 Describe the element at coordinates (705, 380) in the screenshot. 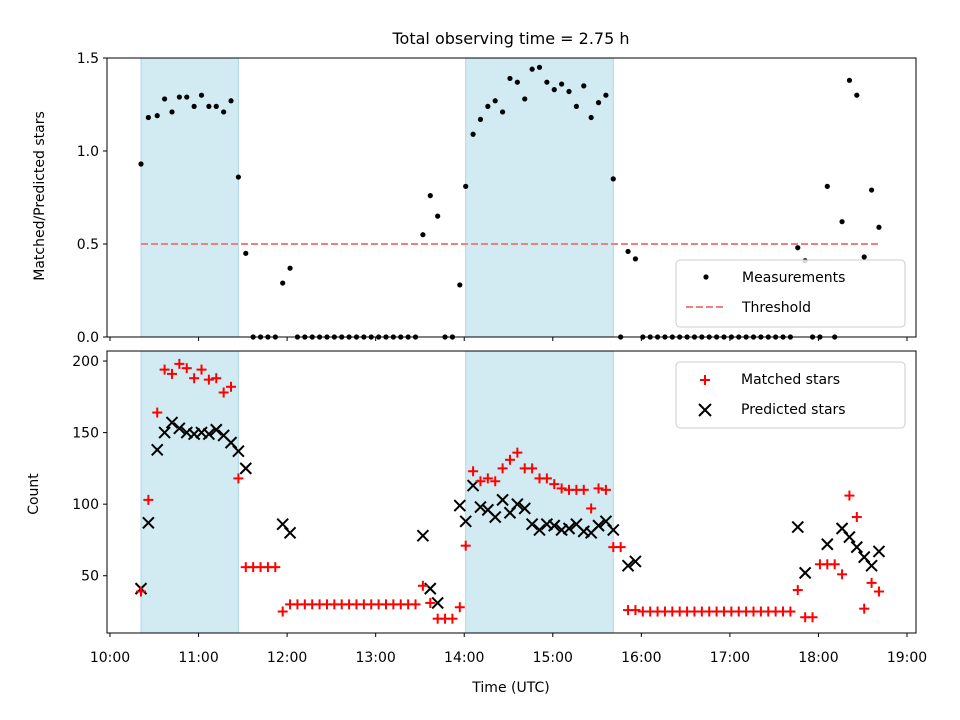

I see `legend-matched-marker` at that location.